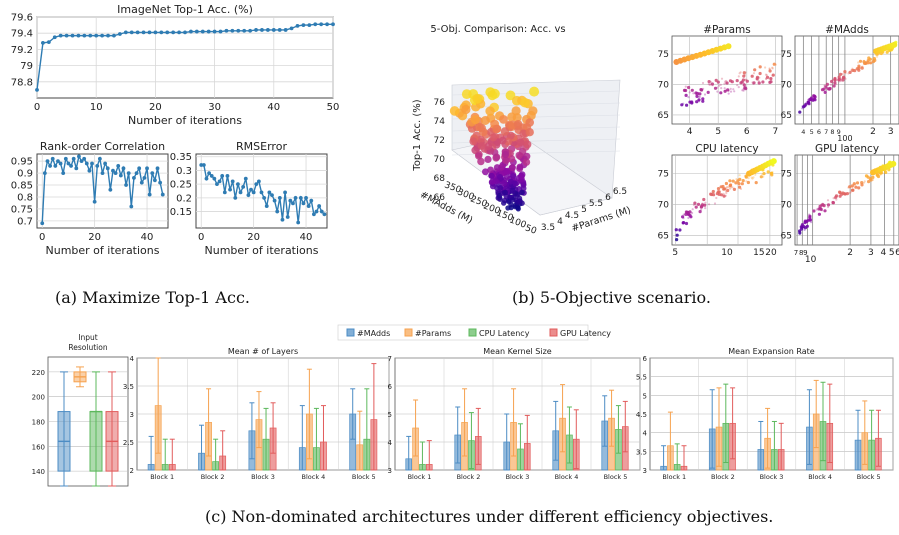 The image size is (899, 535). What do you see at coordinates (840, 204) in the screenshot?
I see `gpu-panel: 65 70 75 7 8 910 2 3 4 5 6 GPU latency` at bounding box center [840, 204].